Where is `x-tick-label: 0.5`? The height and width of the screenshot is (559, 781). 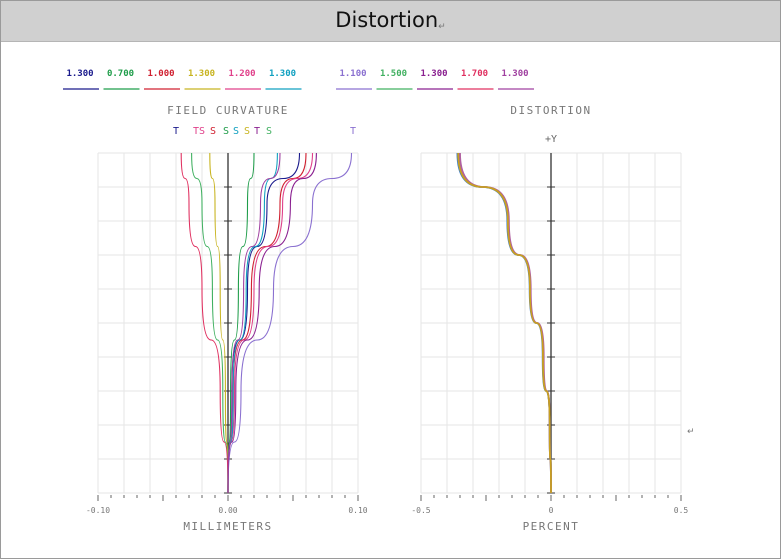
x-tick-label: 0.5 is located at coordinates (681, 510).